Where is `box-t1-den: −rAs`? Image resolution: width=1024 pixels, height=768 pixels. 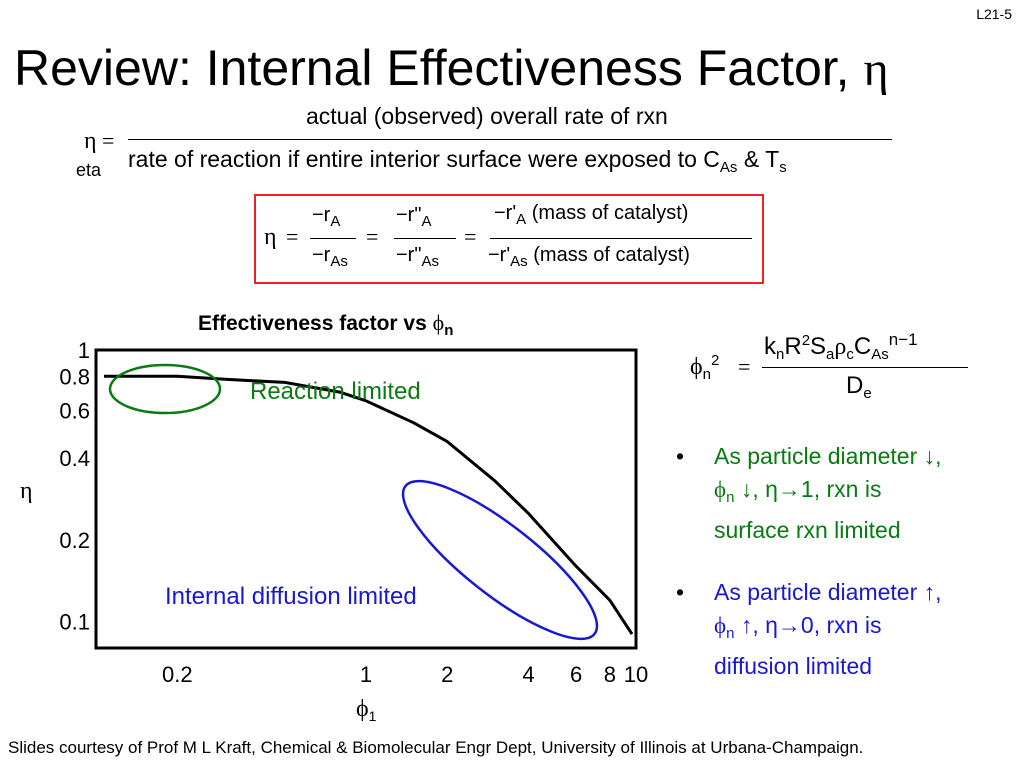 box-t1-den: −rAs is located at coordinates (330, 257).